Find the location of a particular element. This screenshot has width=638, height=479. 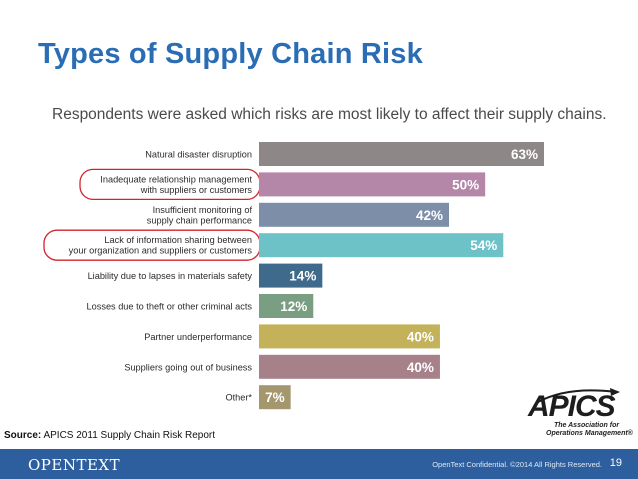

slide-title: Types of Supply Chain Risk is located at coordinates (230, 54).